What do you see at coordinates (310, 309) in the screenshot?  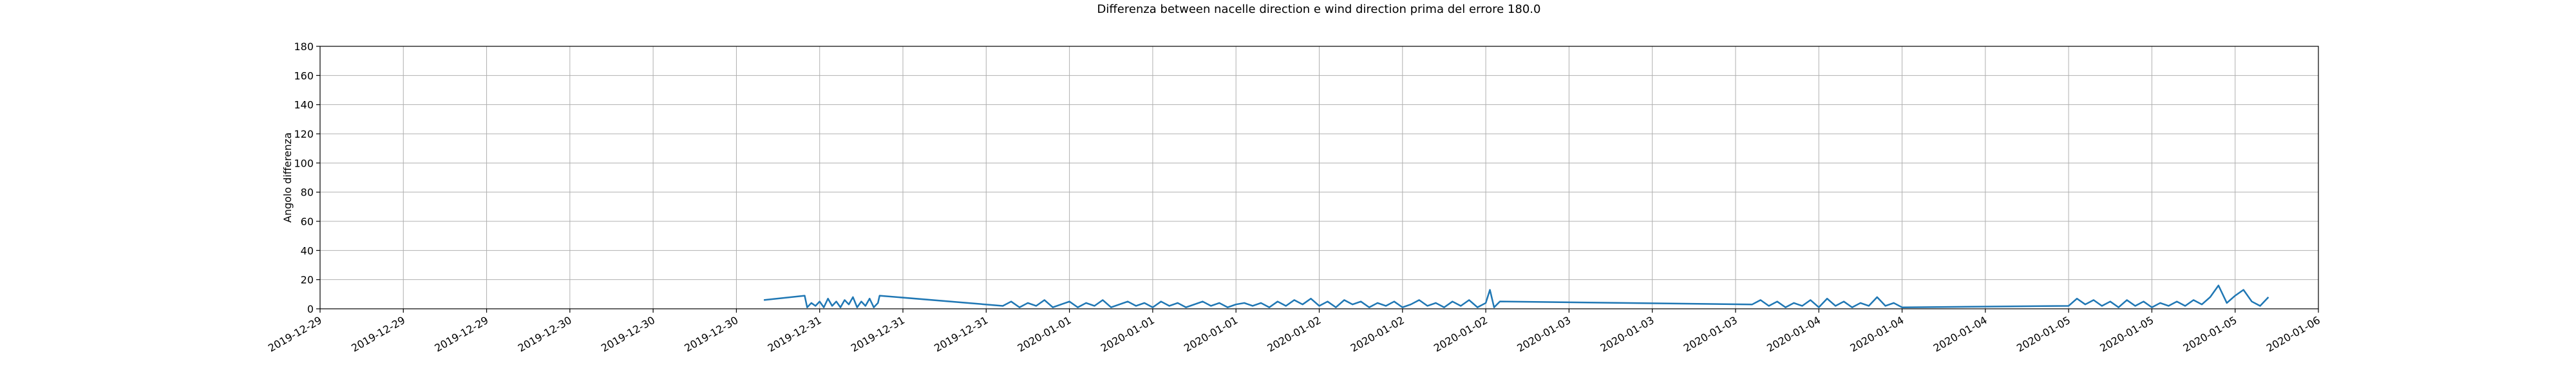 I see `y-tick-label: 0` at bounding box center [310, 309].